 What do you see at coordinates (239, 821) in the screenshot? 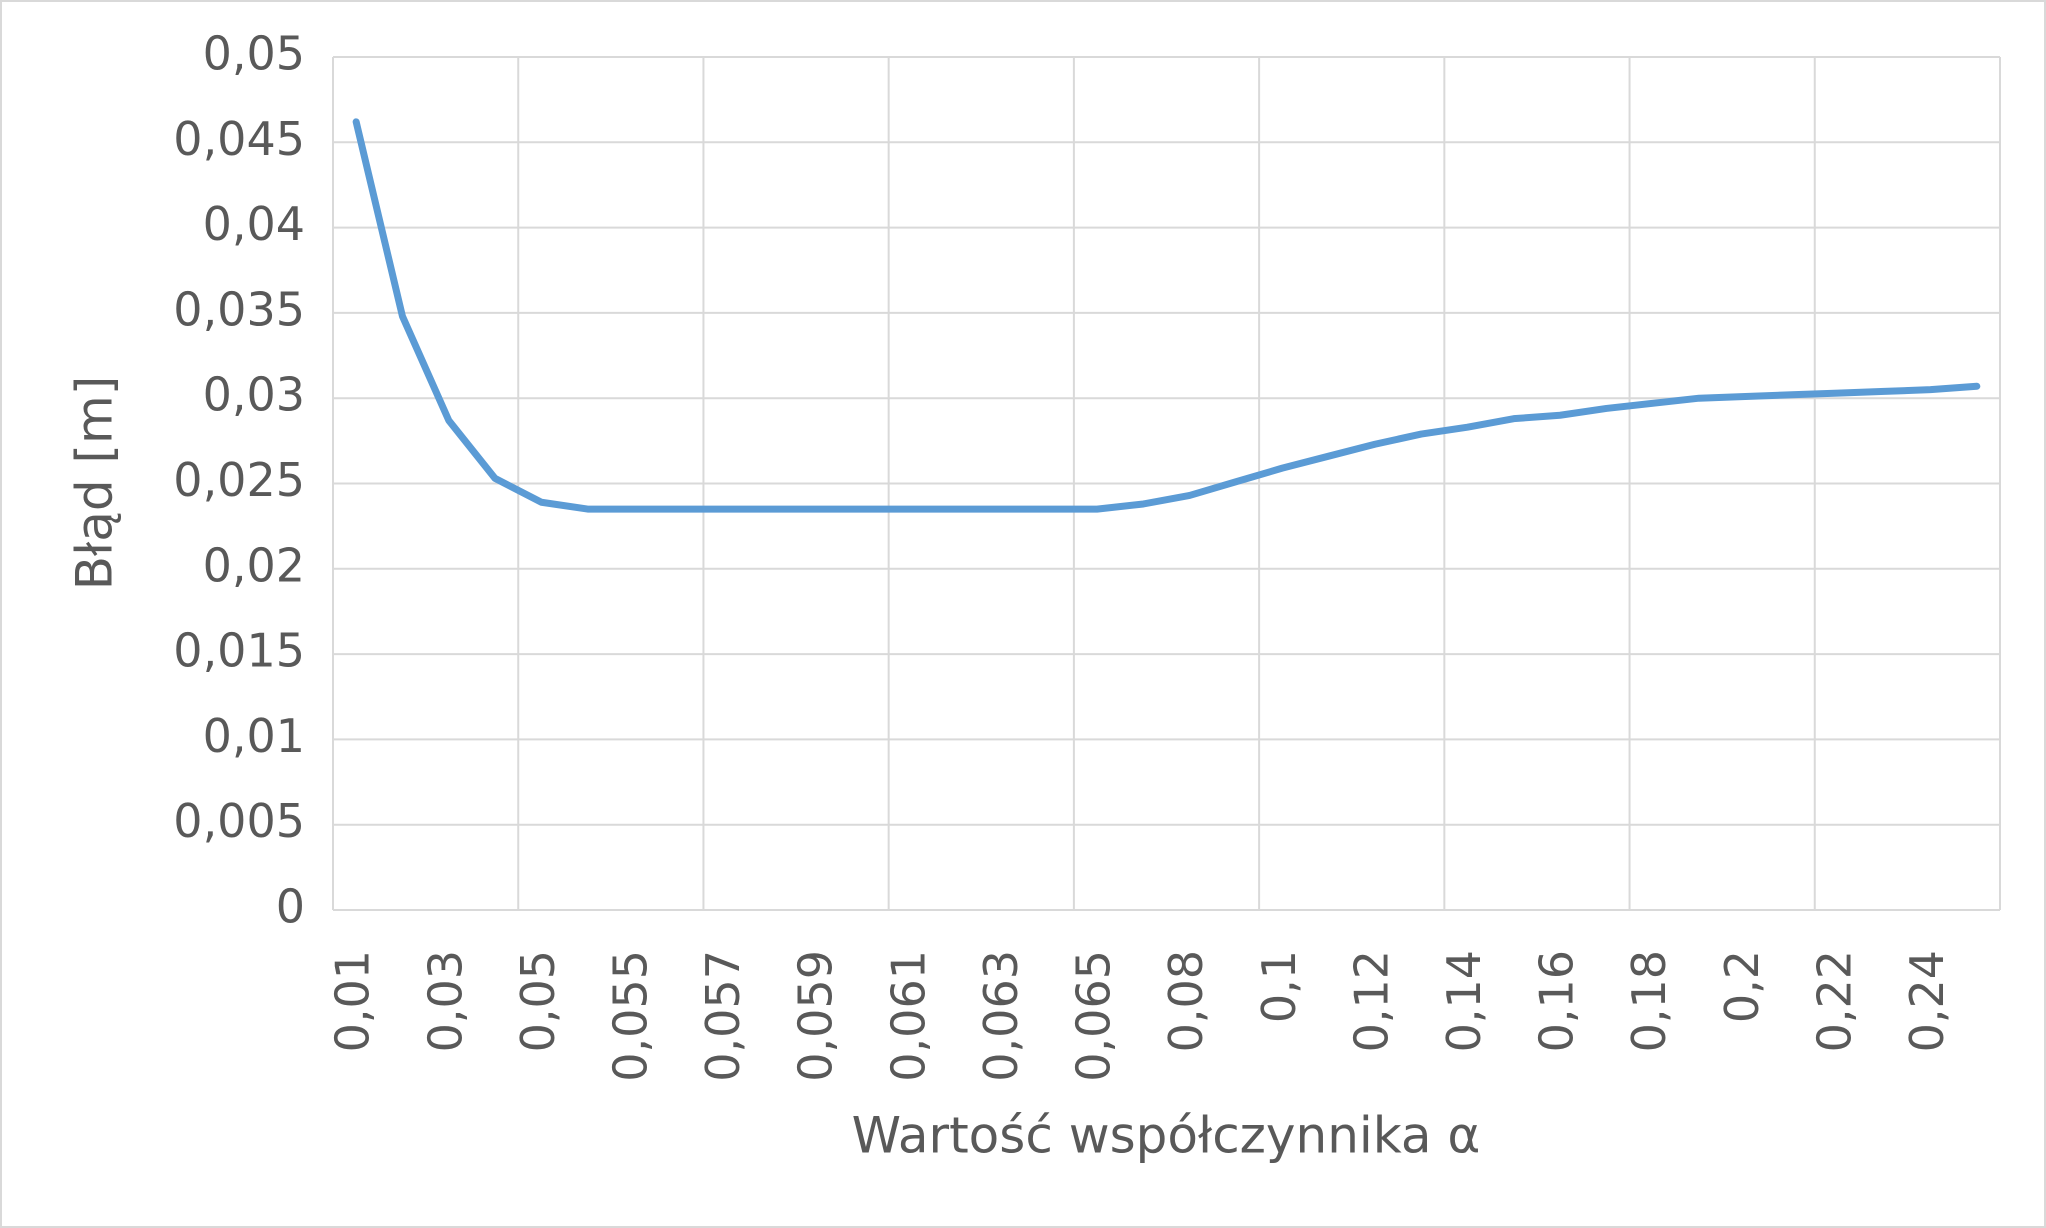
I see `y-tick-label: 0,005` at bounding box center [239, 821].